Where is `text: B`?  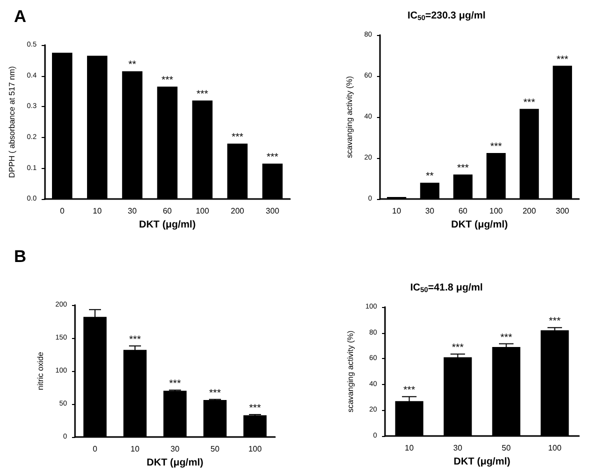
text: B is located at coordinates (20, 256).